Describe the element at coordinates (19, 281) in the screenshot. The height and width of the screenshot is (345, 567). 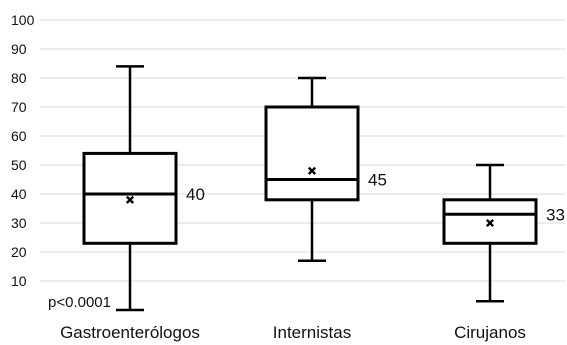
I see `y-tick-label: 10` at that location.